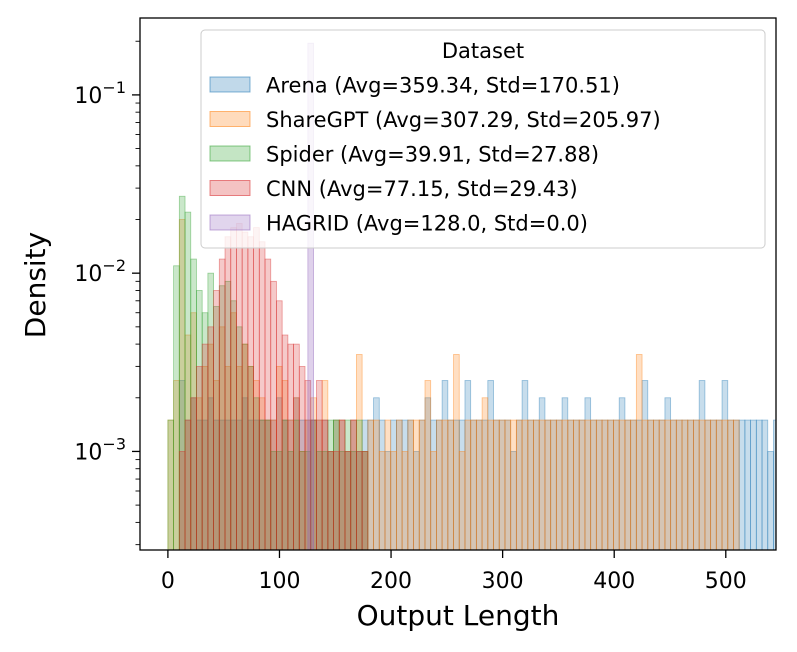 Image resolution: width=797 pixels, height=652 pixels. I want to click on legend-swatch, so click(230, 188).